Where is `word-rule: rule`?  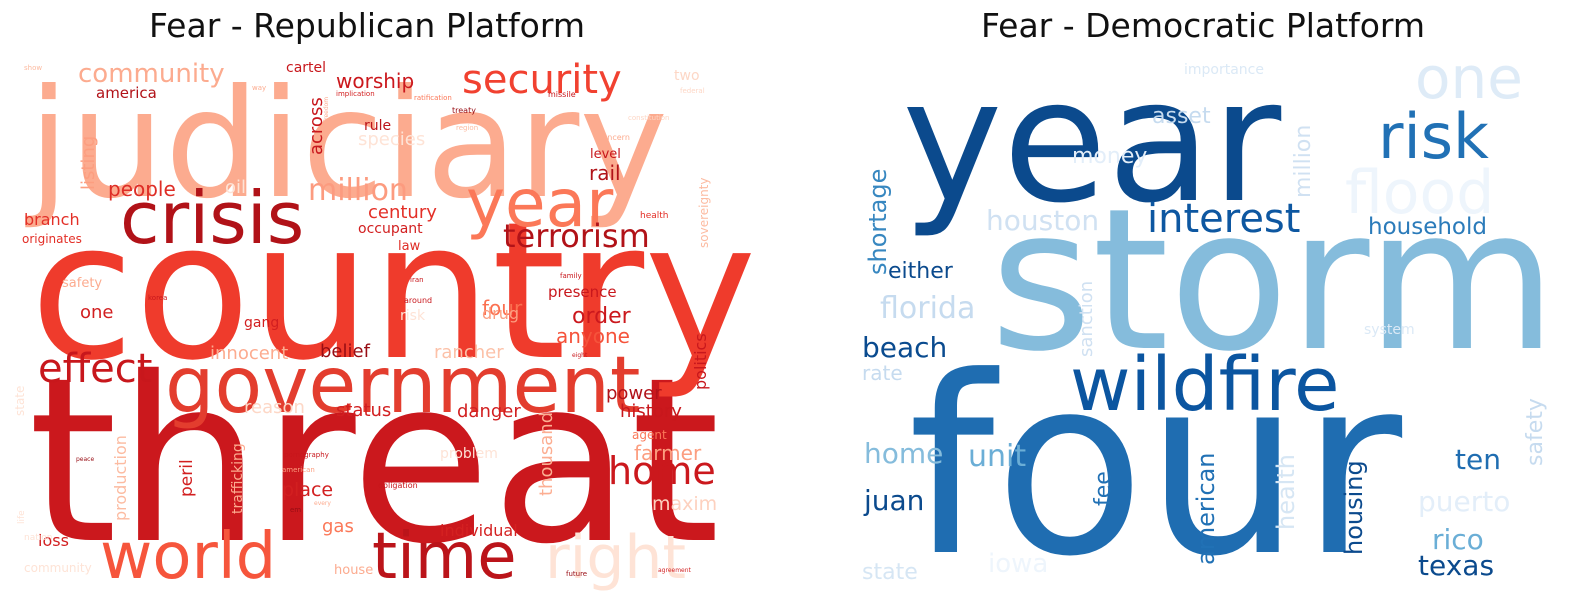
word-rule: rule is located at coordinates (377, 126).